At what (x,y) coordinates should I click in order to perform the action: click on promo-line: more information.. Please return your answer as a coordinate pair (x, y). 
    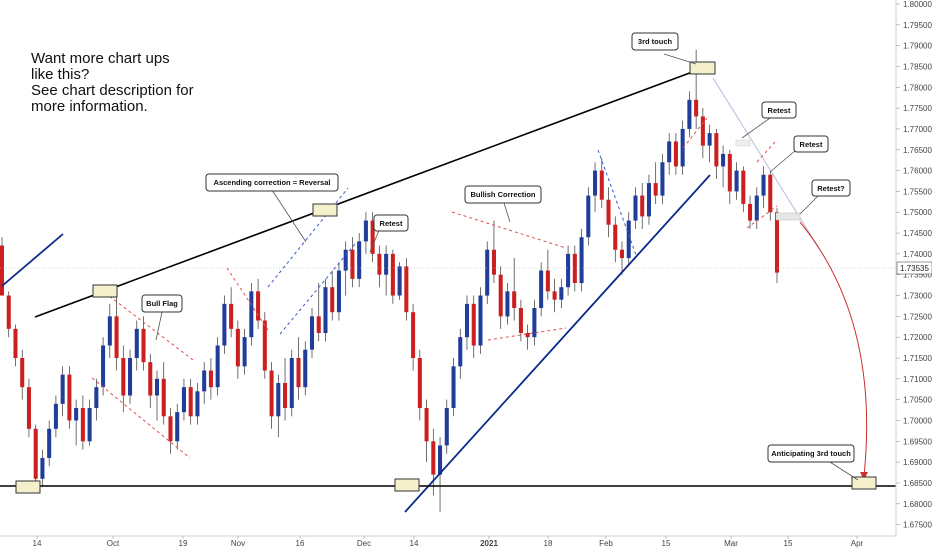
    Looking at the image, I should click on (89, 106).